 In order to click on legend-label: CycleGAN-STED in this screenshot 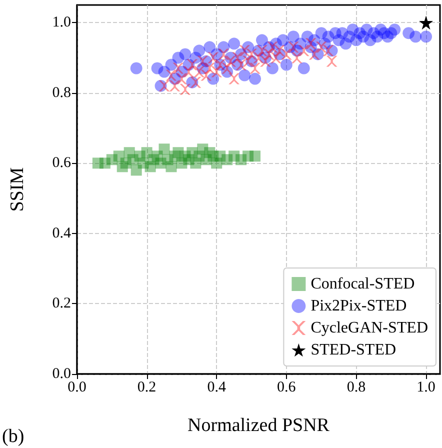, I will do `click(369, 328)`.